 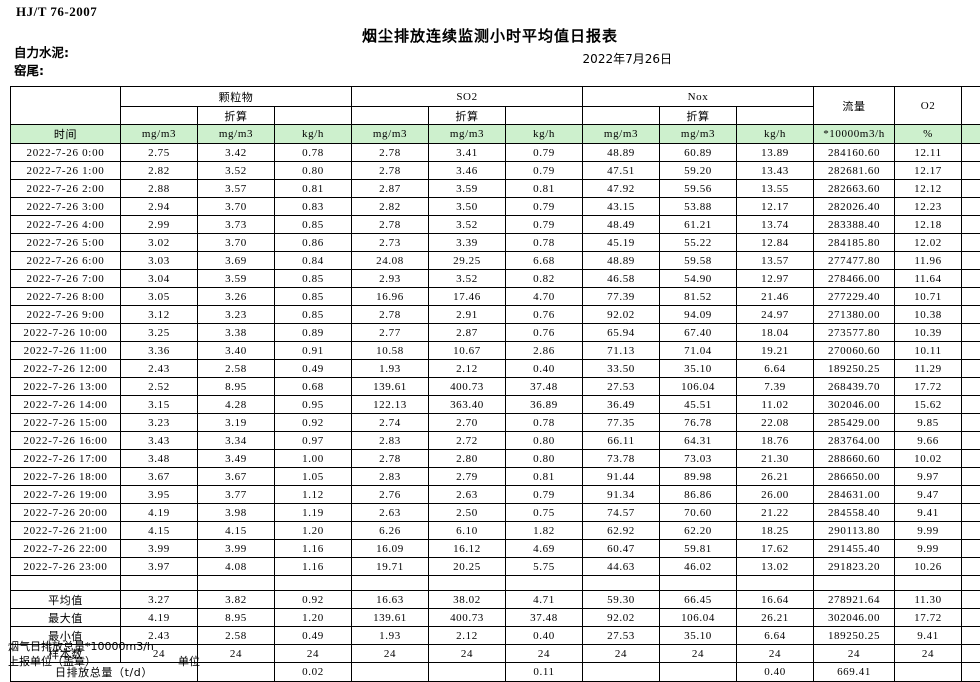 What do you see at coordinates (854, 423) in the screenshot?
I see `cell-value: 285429.00` at bounding box center [854, 423].